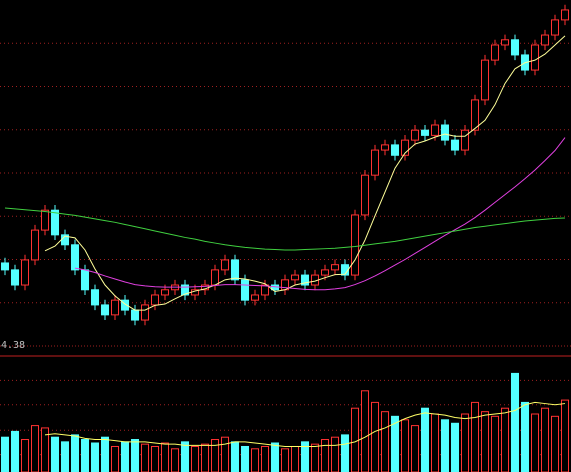 This screenshot has width=571, height=472. Describe the element at coordinates (13, 345) in the screenshot. I see `y-tick-label: 4.38` at that location.